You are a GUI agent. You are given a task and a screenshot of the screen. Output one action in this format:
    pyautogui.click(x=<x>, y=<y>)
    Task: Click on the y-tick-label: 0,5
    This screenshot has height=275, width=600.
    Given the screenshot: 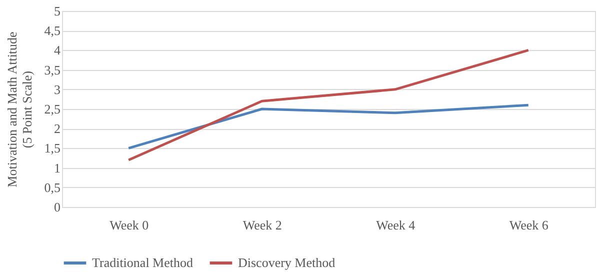 What is the action you would take?
    pyautogui.click(x=52, y=187)
    